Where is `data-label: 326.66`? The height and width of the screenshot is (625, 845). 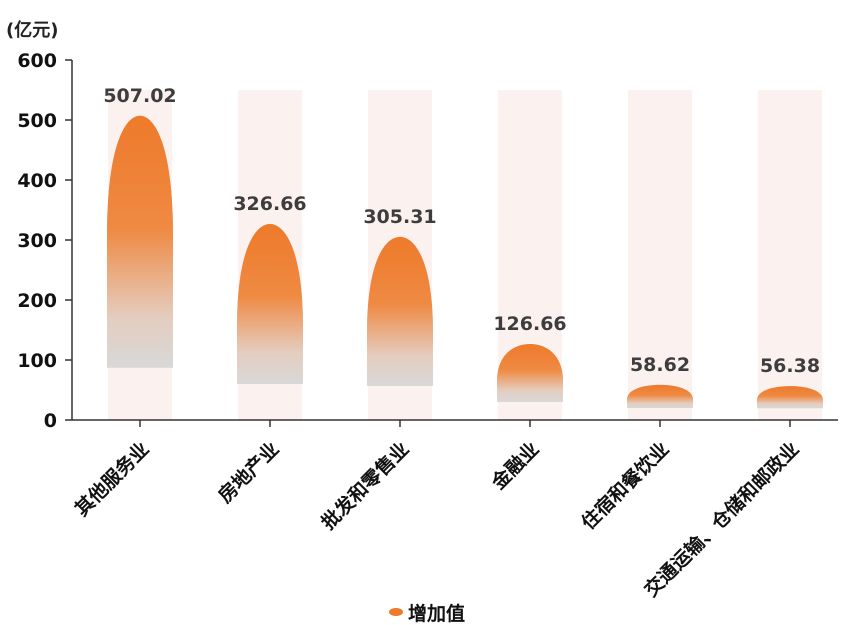 data-label: 326.66 is located at coordinates (269, 204).